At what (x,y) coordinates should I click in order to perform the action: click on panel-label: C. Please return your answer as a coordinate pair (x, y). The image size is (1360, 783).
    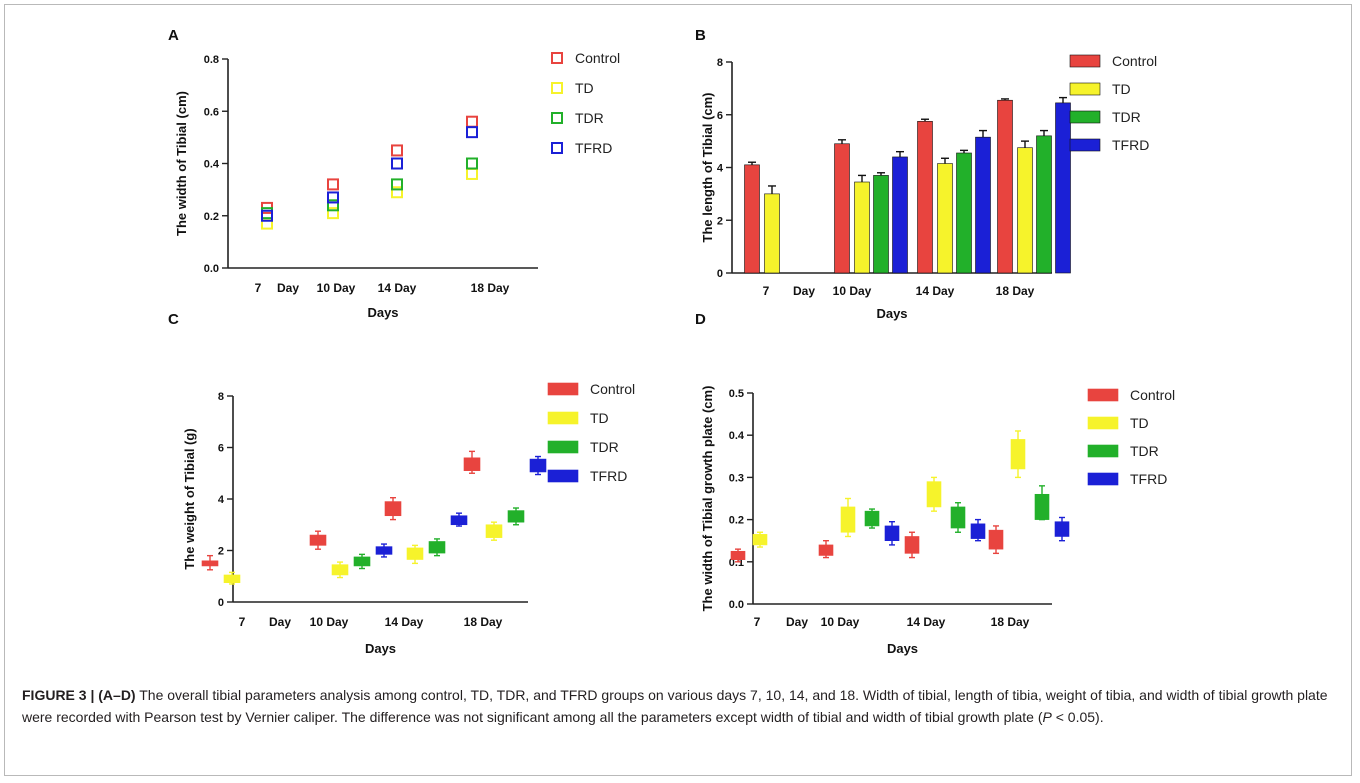
    Looking at the image, I should click on (173, 319).